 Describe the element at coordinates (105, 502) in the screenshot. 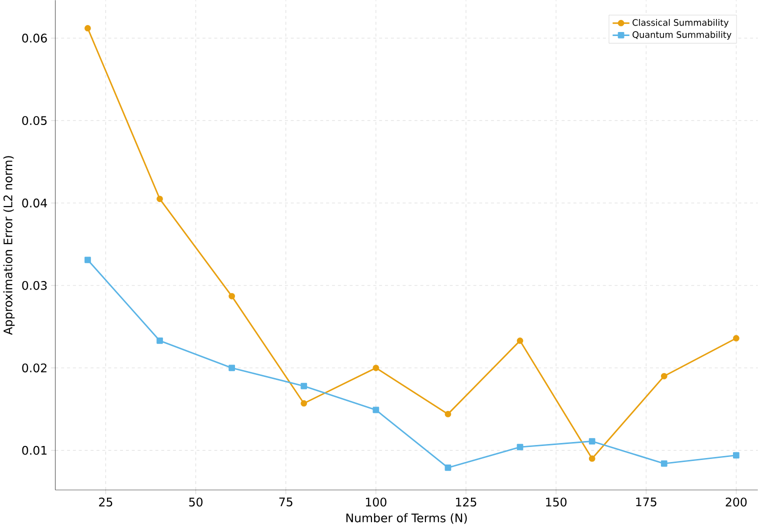

I see `x-tick-label: 25` at that location.